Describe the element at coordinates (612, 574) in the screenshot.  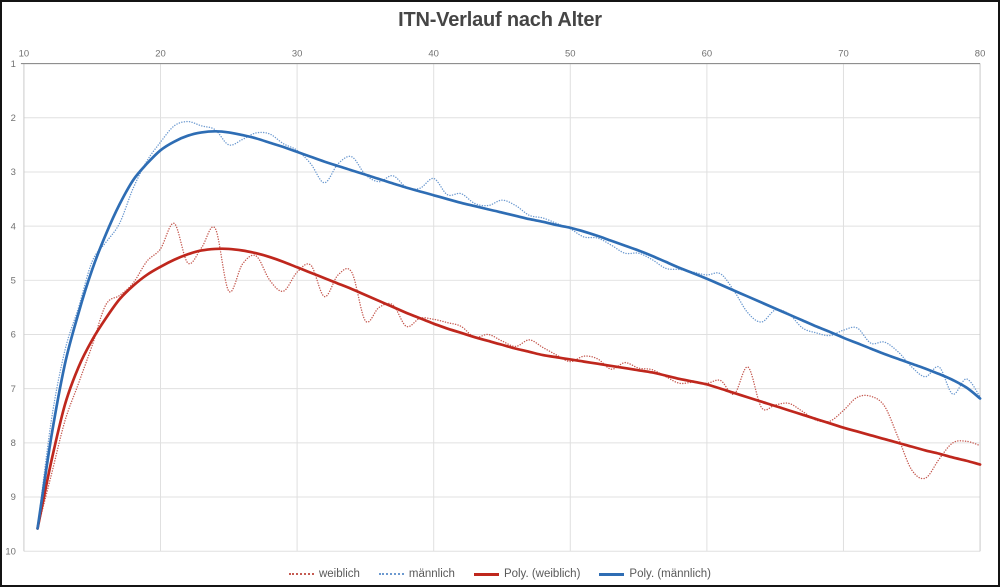
I see `legend-swatch-poly-maennlich` at that location.